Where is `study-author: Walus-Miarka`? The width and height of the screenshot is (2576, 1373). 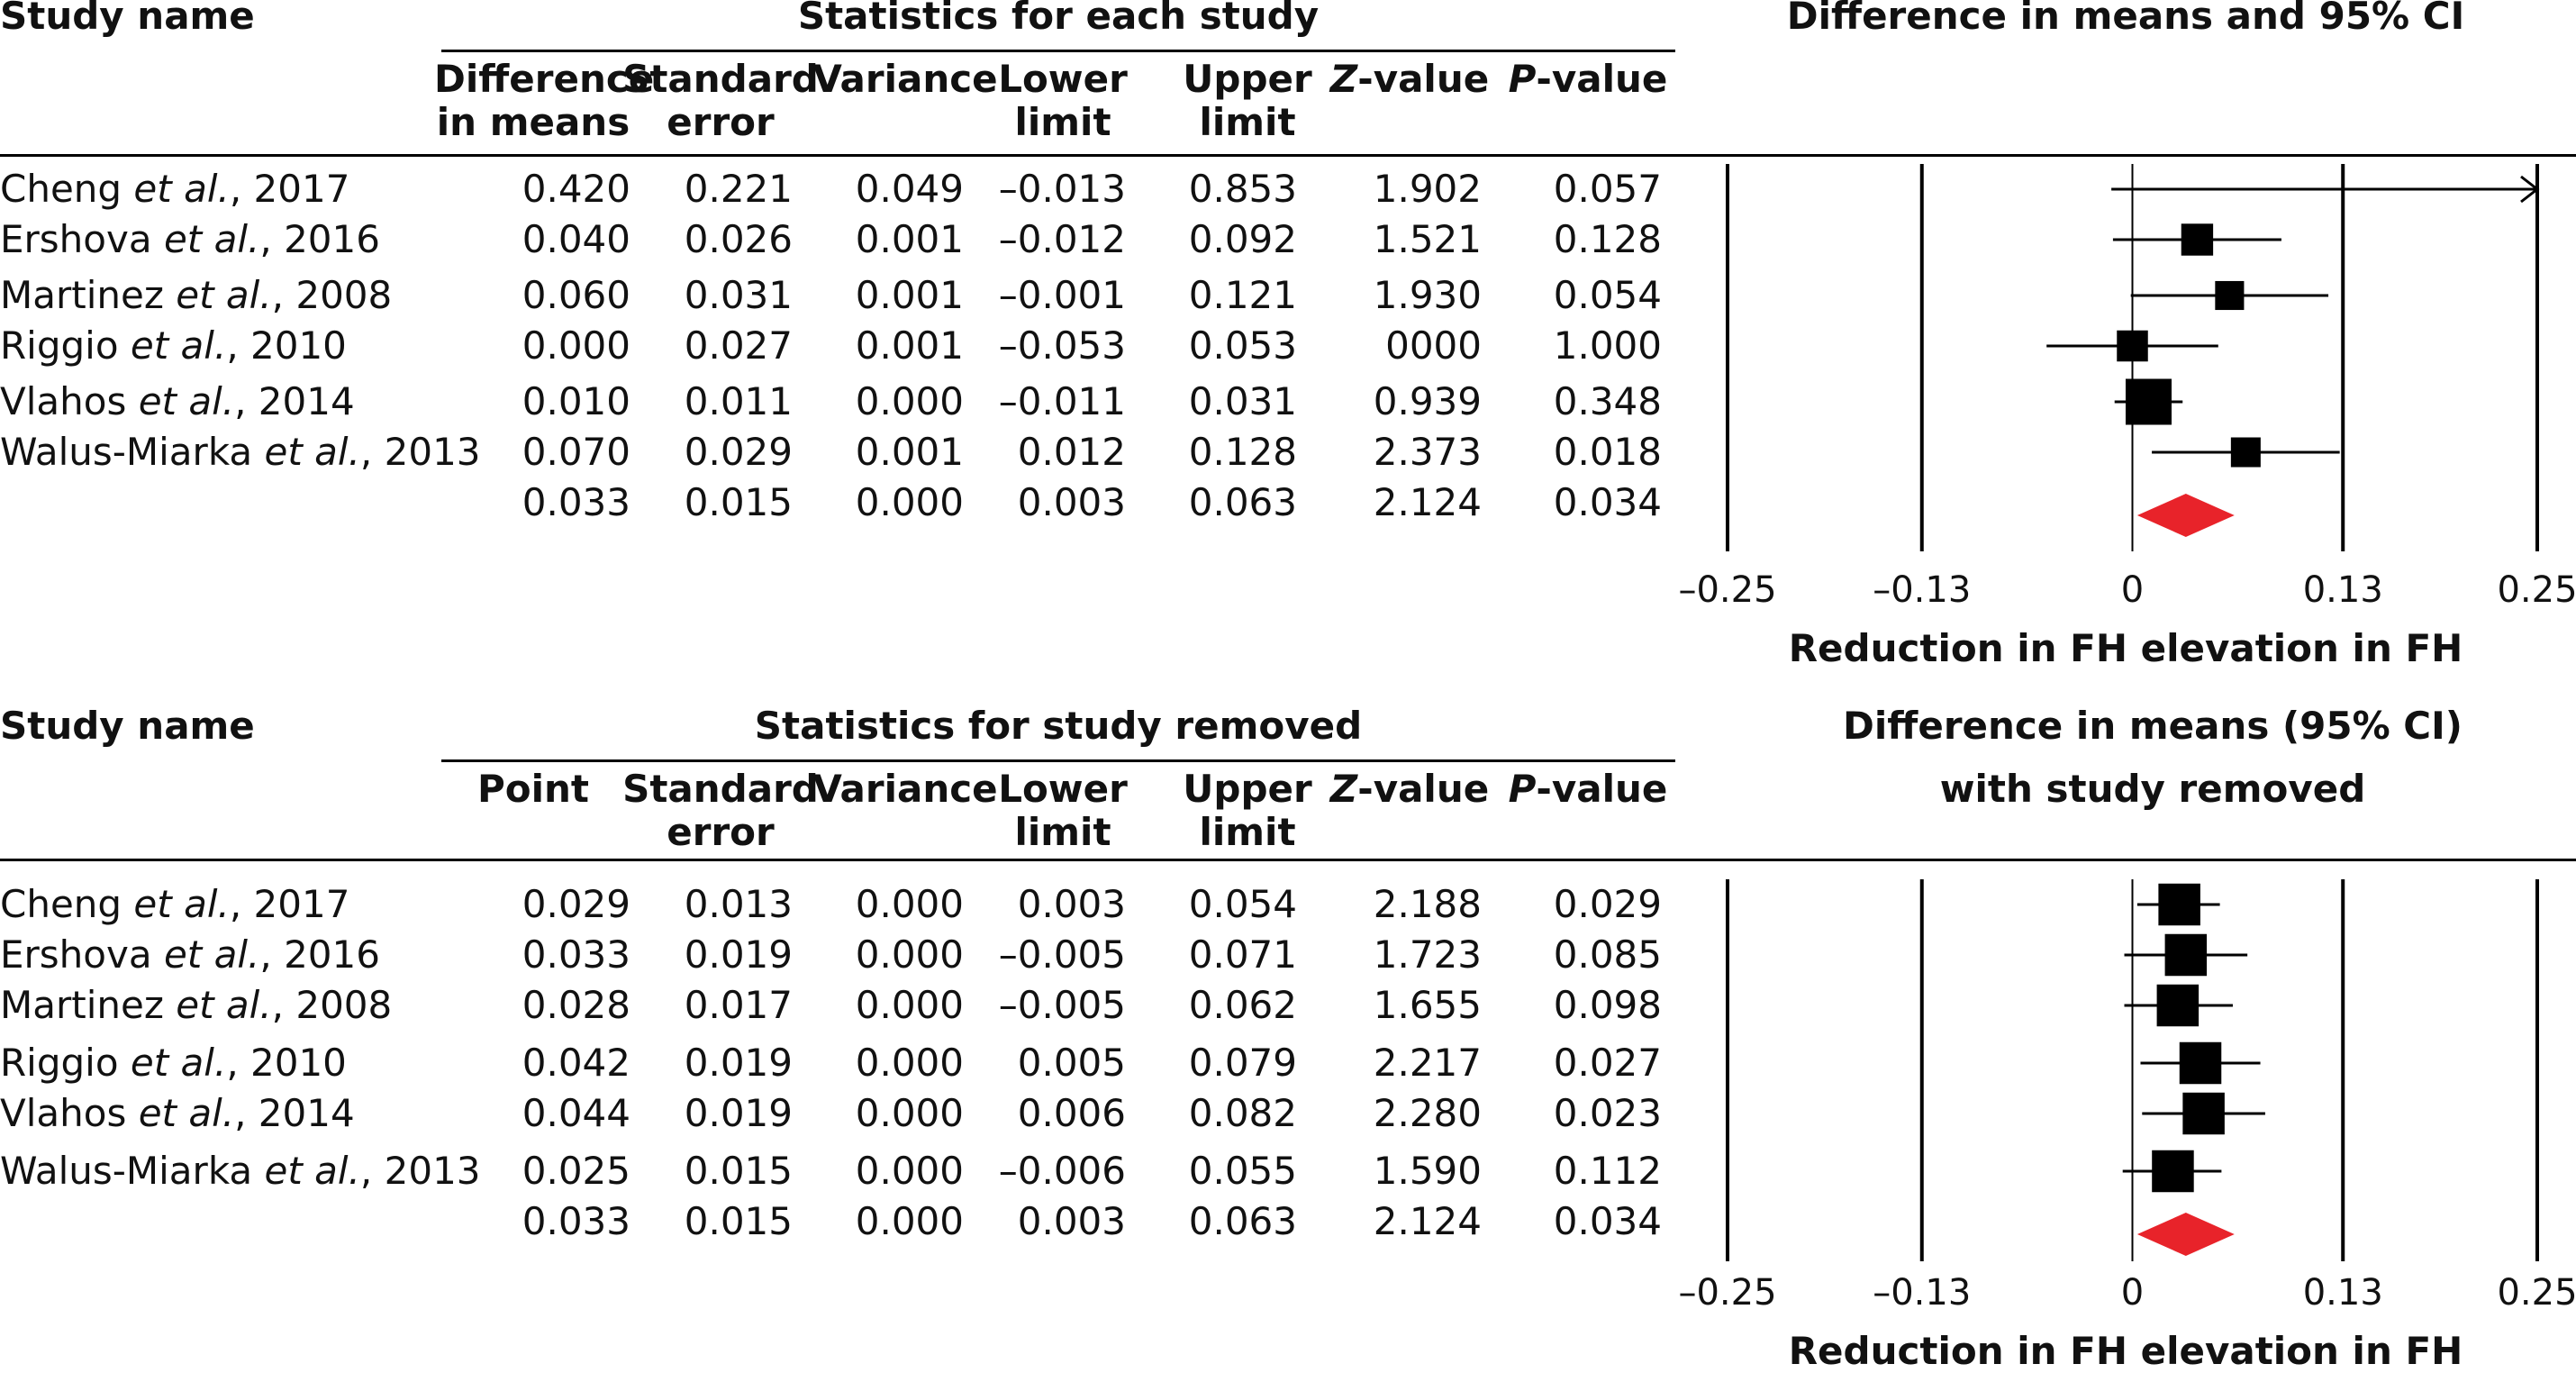 study-author: Walus-Miarka is located at coordinates (132, 452).